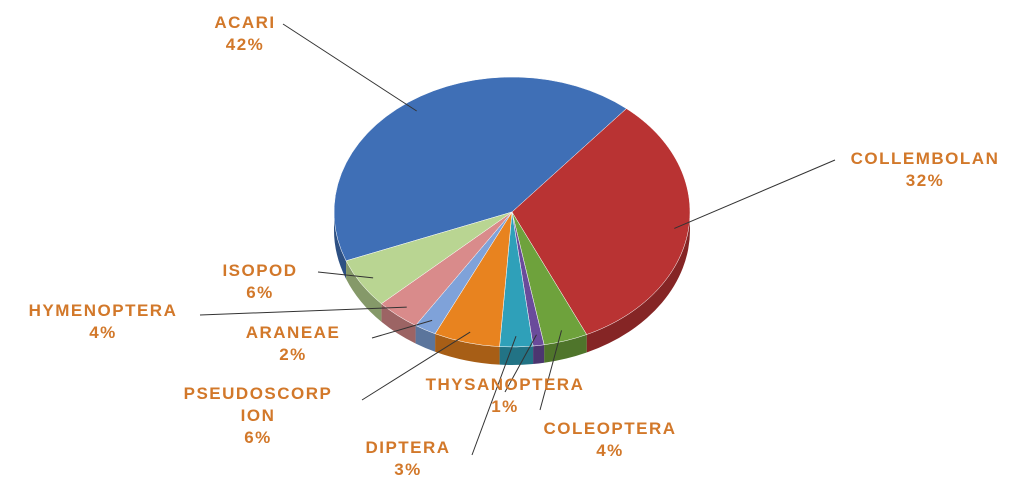  What do you see at coordinates (260, 270) in the screenshot?
I see `category-label: ISOPOD` at bounding box center [260, 270].